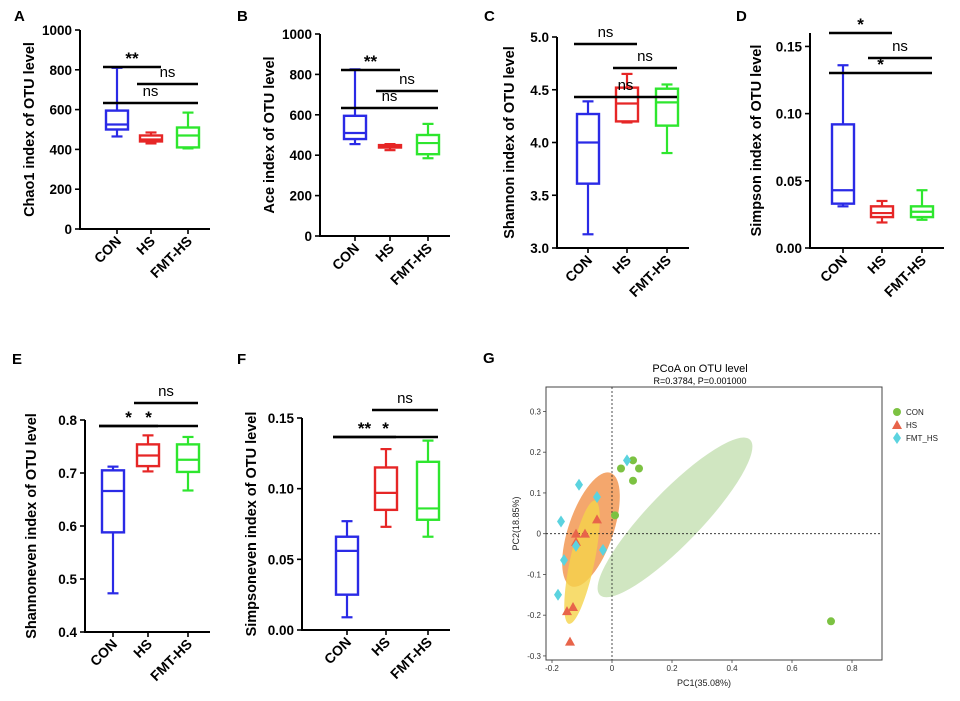  What do you see at coordinates (536, 493) in the screenshot?
I see `y-tick-label: 0.1` at bounding box center [536, 493].